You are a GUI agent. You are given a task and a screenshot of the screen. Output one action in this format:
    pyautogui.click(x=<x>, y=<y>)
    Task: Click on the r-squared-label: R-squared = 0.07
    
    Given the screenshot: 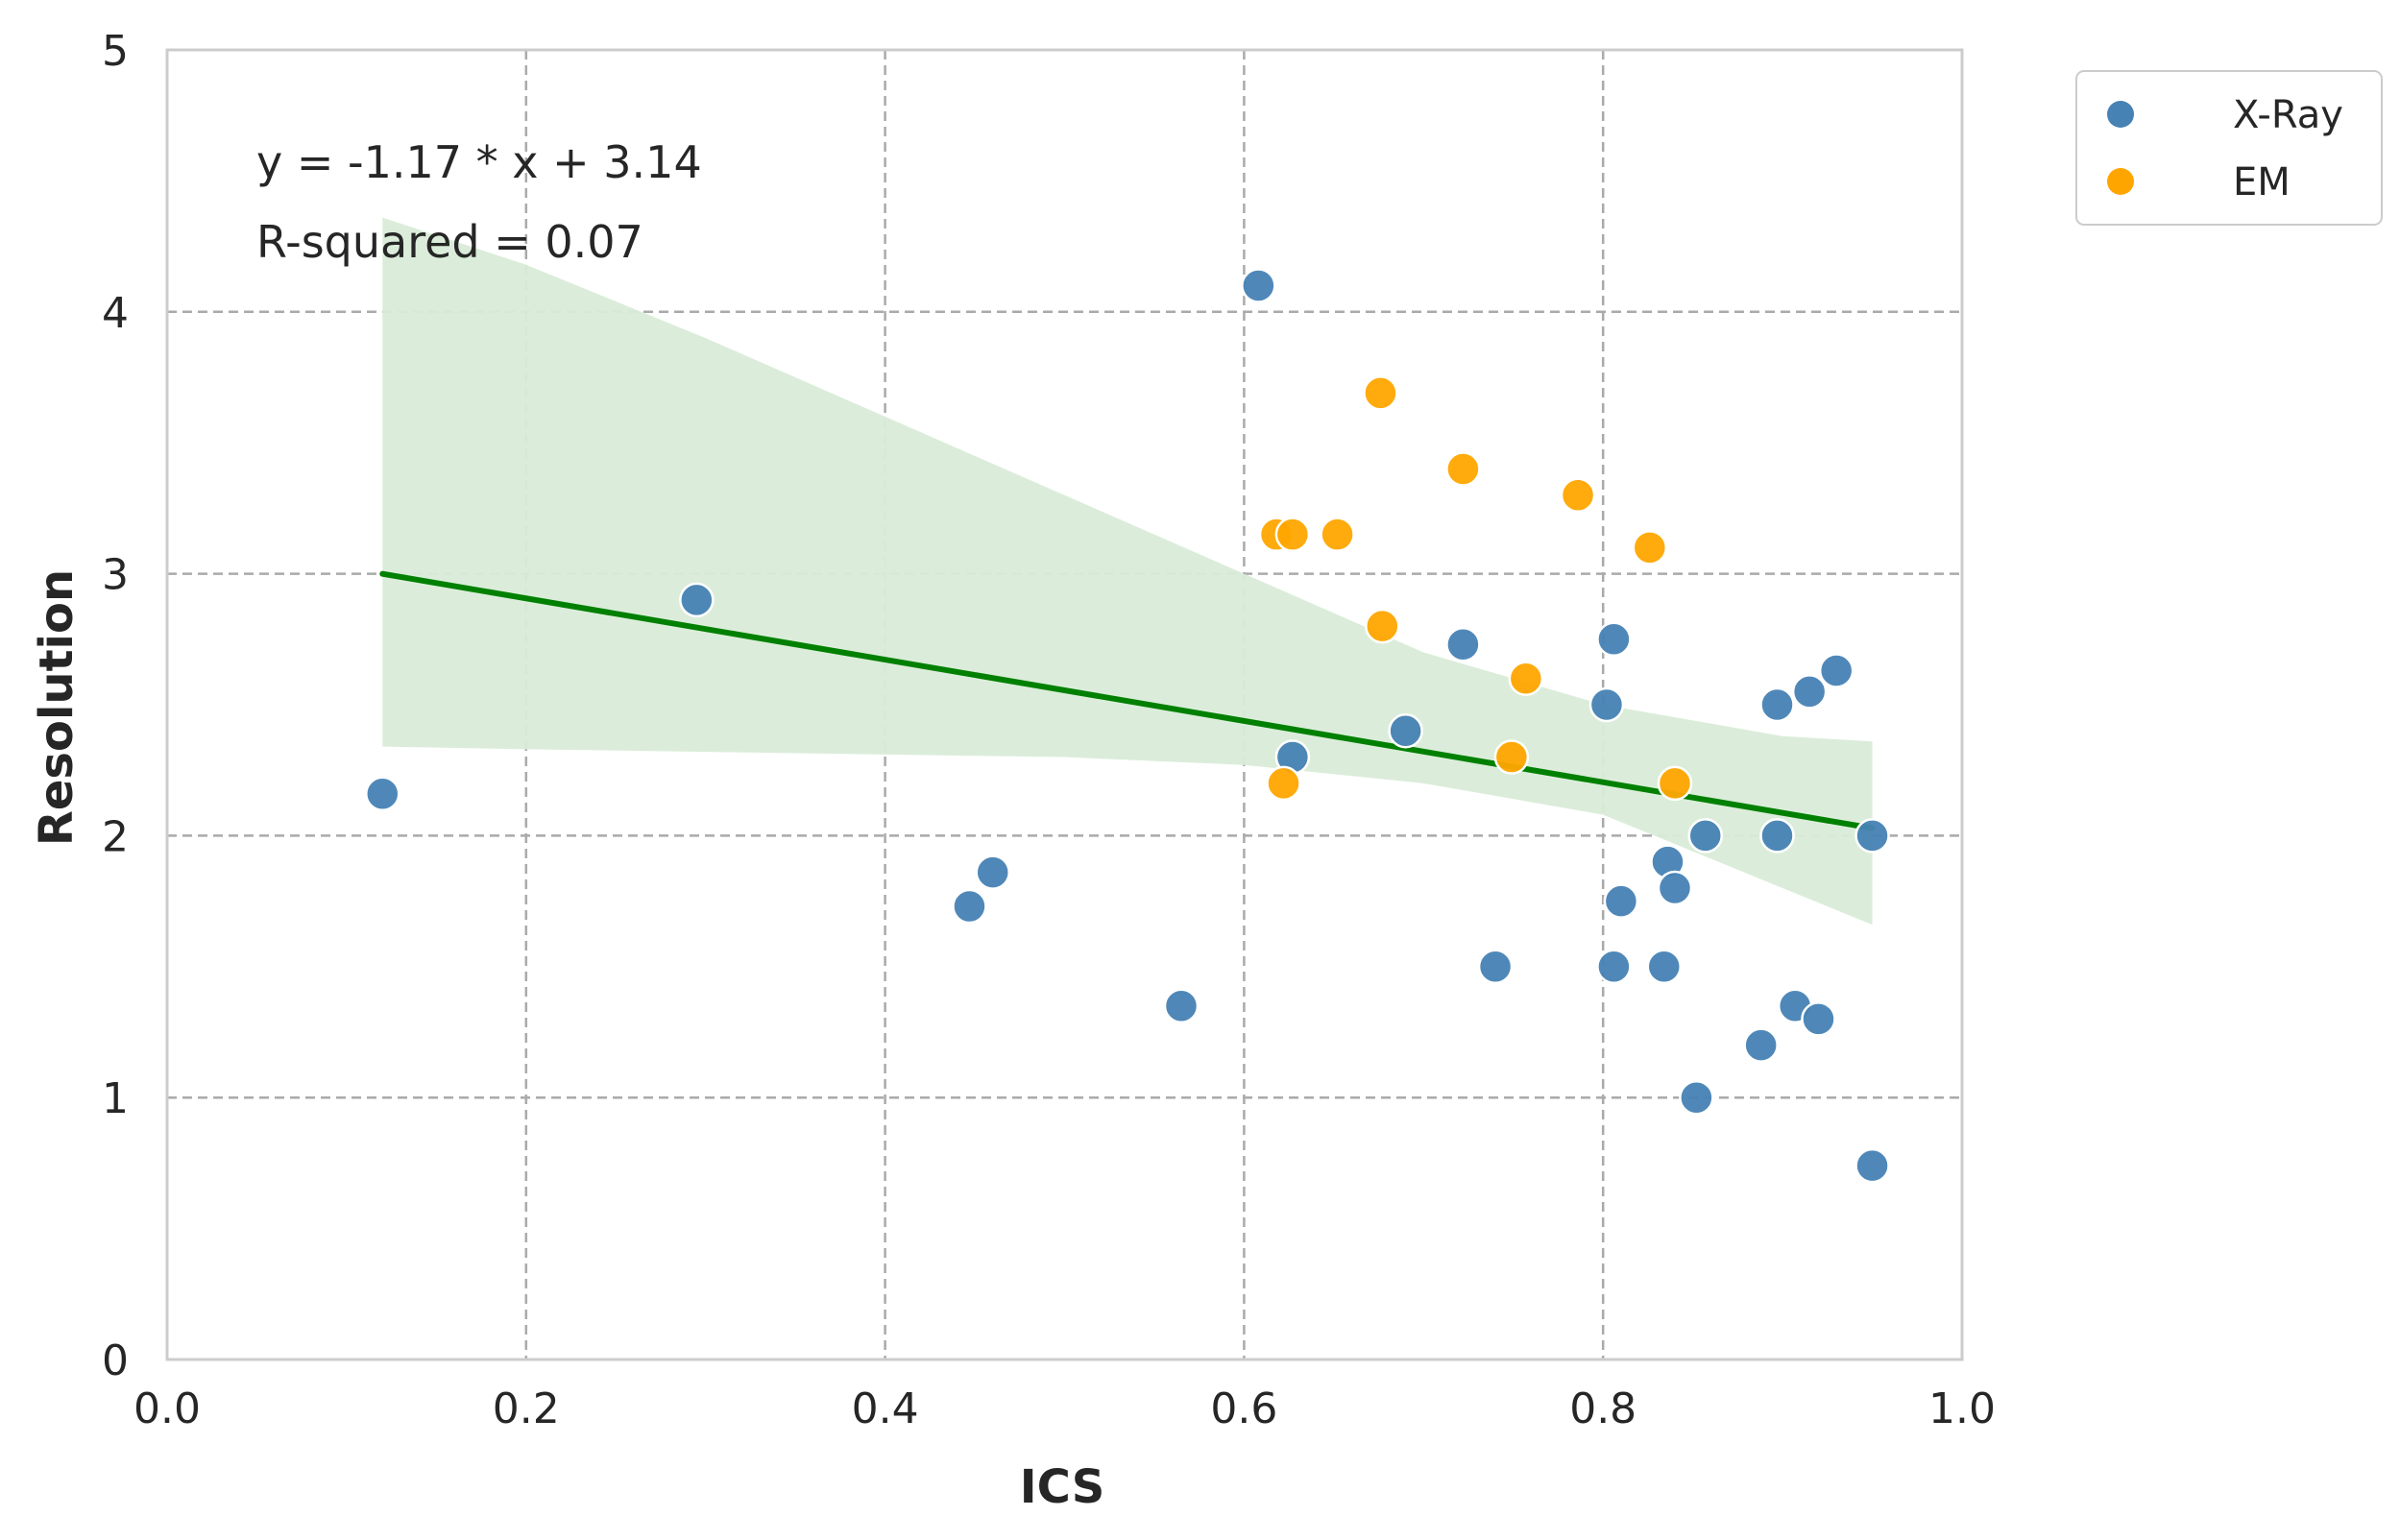 What is the action you would take?
    pyautogui.click(x=449, y=242)
    